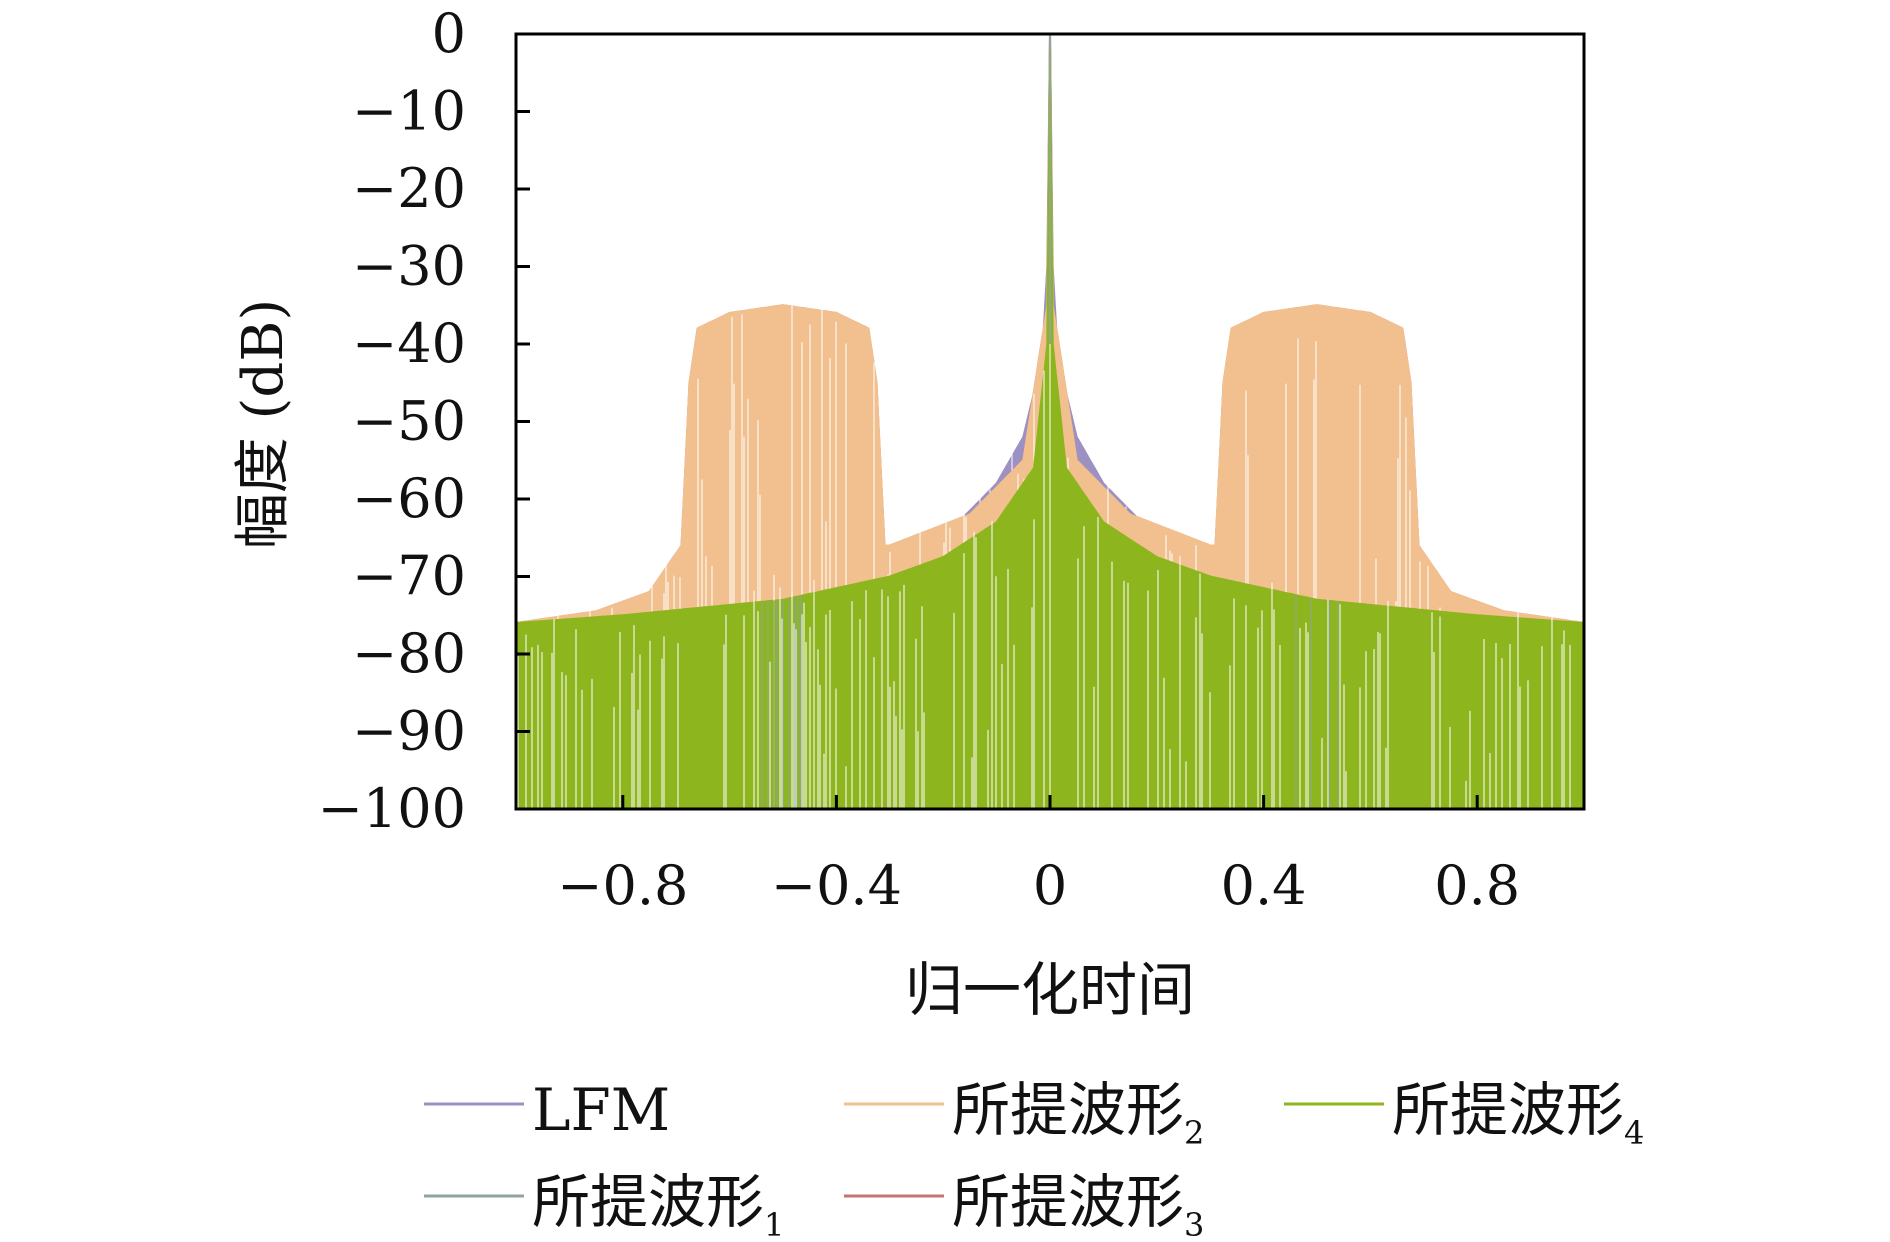  What do you see at coordinates (1034, 1159) in the screenshot?
I see `legend: LFM 所提波形2 所提波形4 所提波形1 所提波形3` at bounding box center [1034, 1159].